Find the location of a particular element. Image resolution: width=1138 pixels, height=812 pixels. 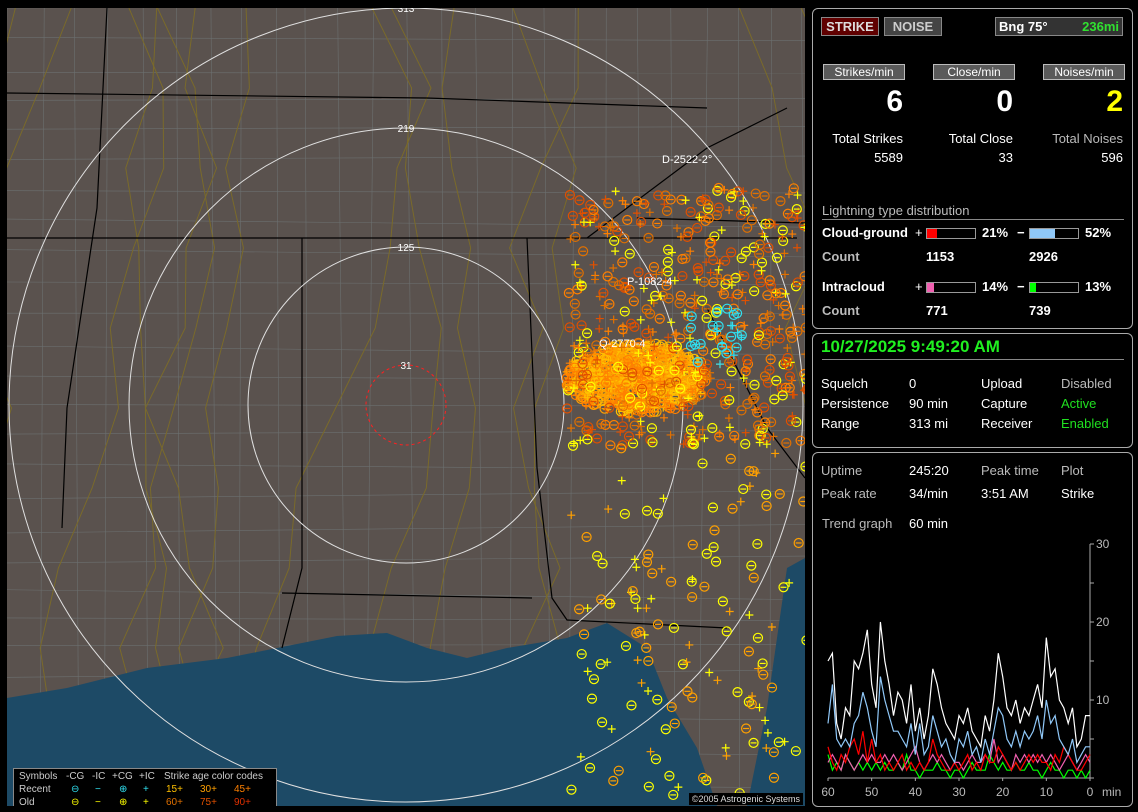

strike-button: STRIKE is located at coordinates (850, 26).